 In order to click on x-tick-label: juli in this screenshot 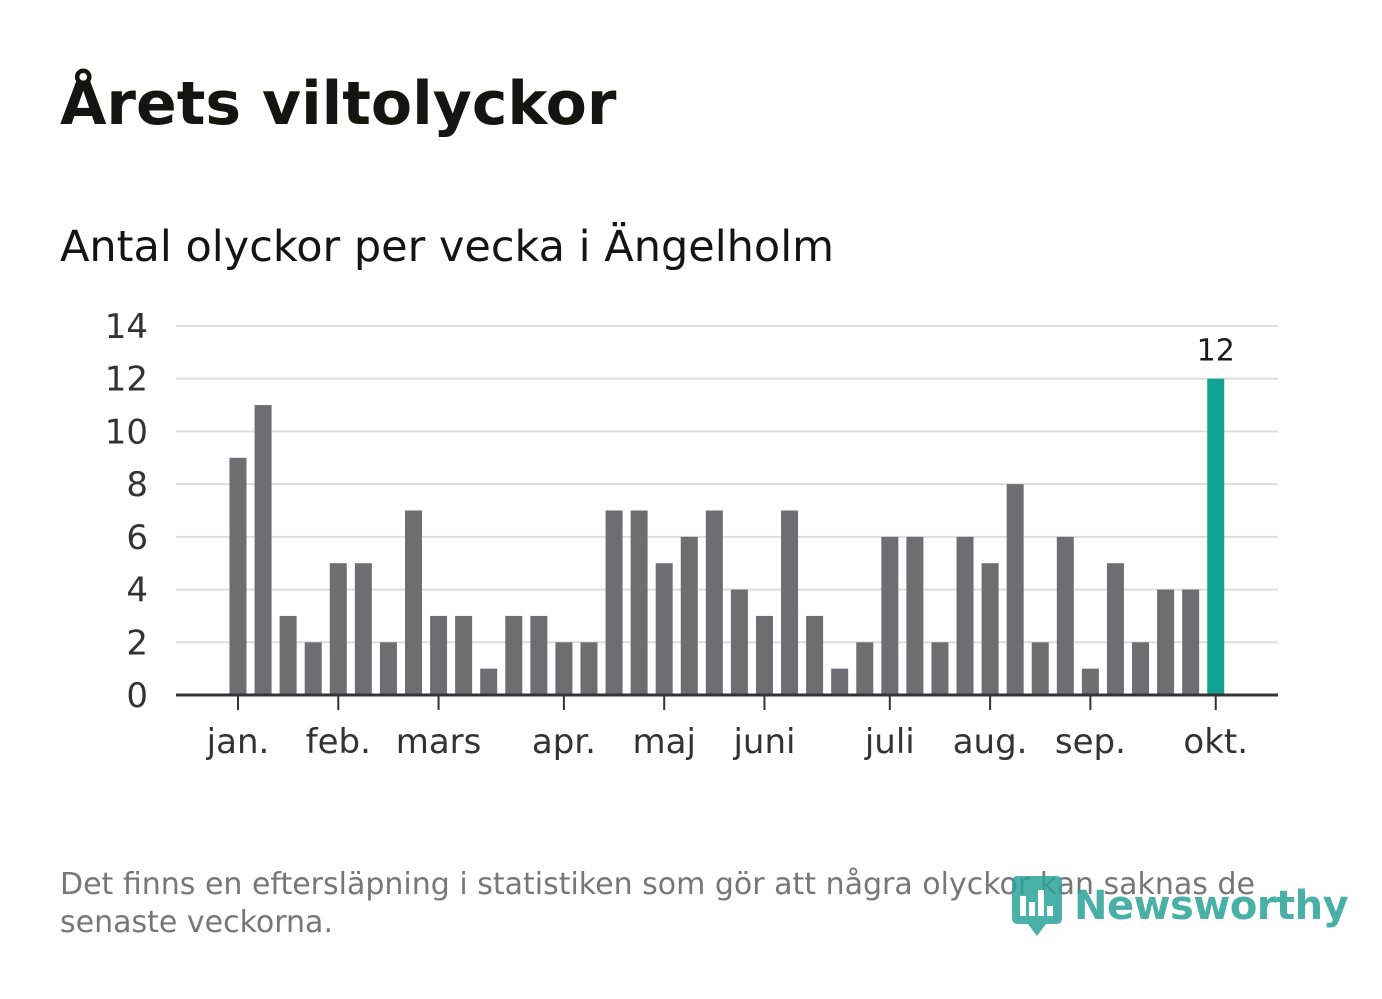, I will do `click(889, 742)`.